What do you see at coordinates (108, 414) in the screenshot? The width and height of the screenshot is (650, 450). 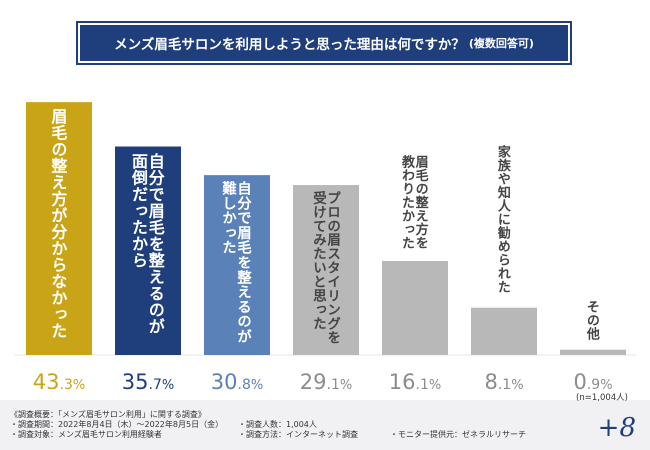 I see `footer-survey-heading: 《調査概要：「メンズ眉毛サロン利用」に関する調査》` at bounding box center [108, 414].